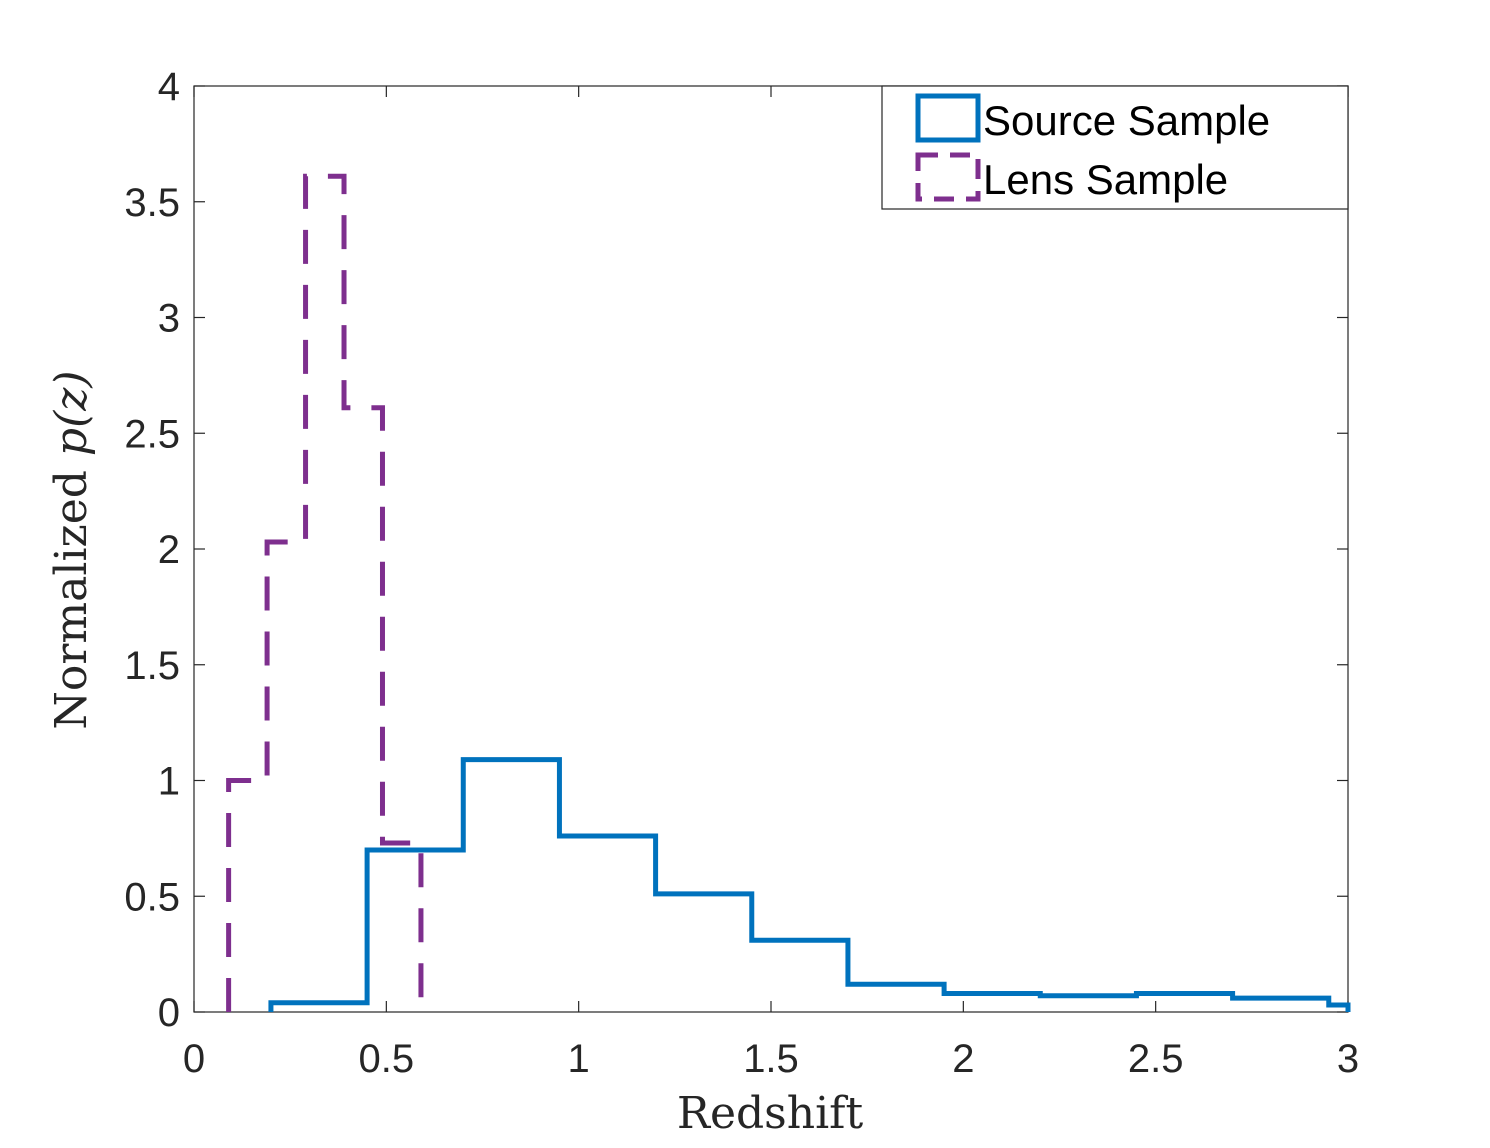 The width and height of the screenshot is (1490, 1148). I want to click on x-tick-label: 0.5, so click(387, 1059).